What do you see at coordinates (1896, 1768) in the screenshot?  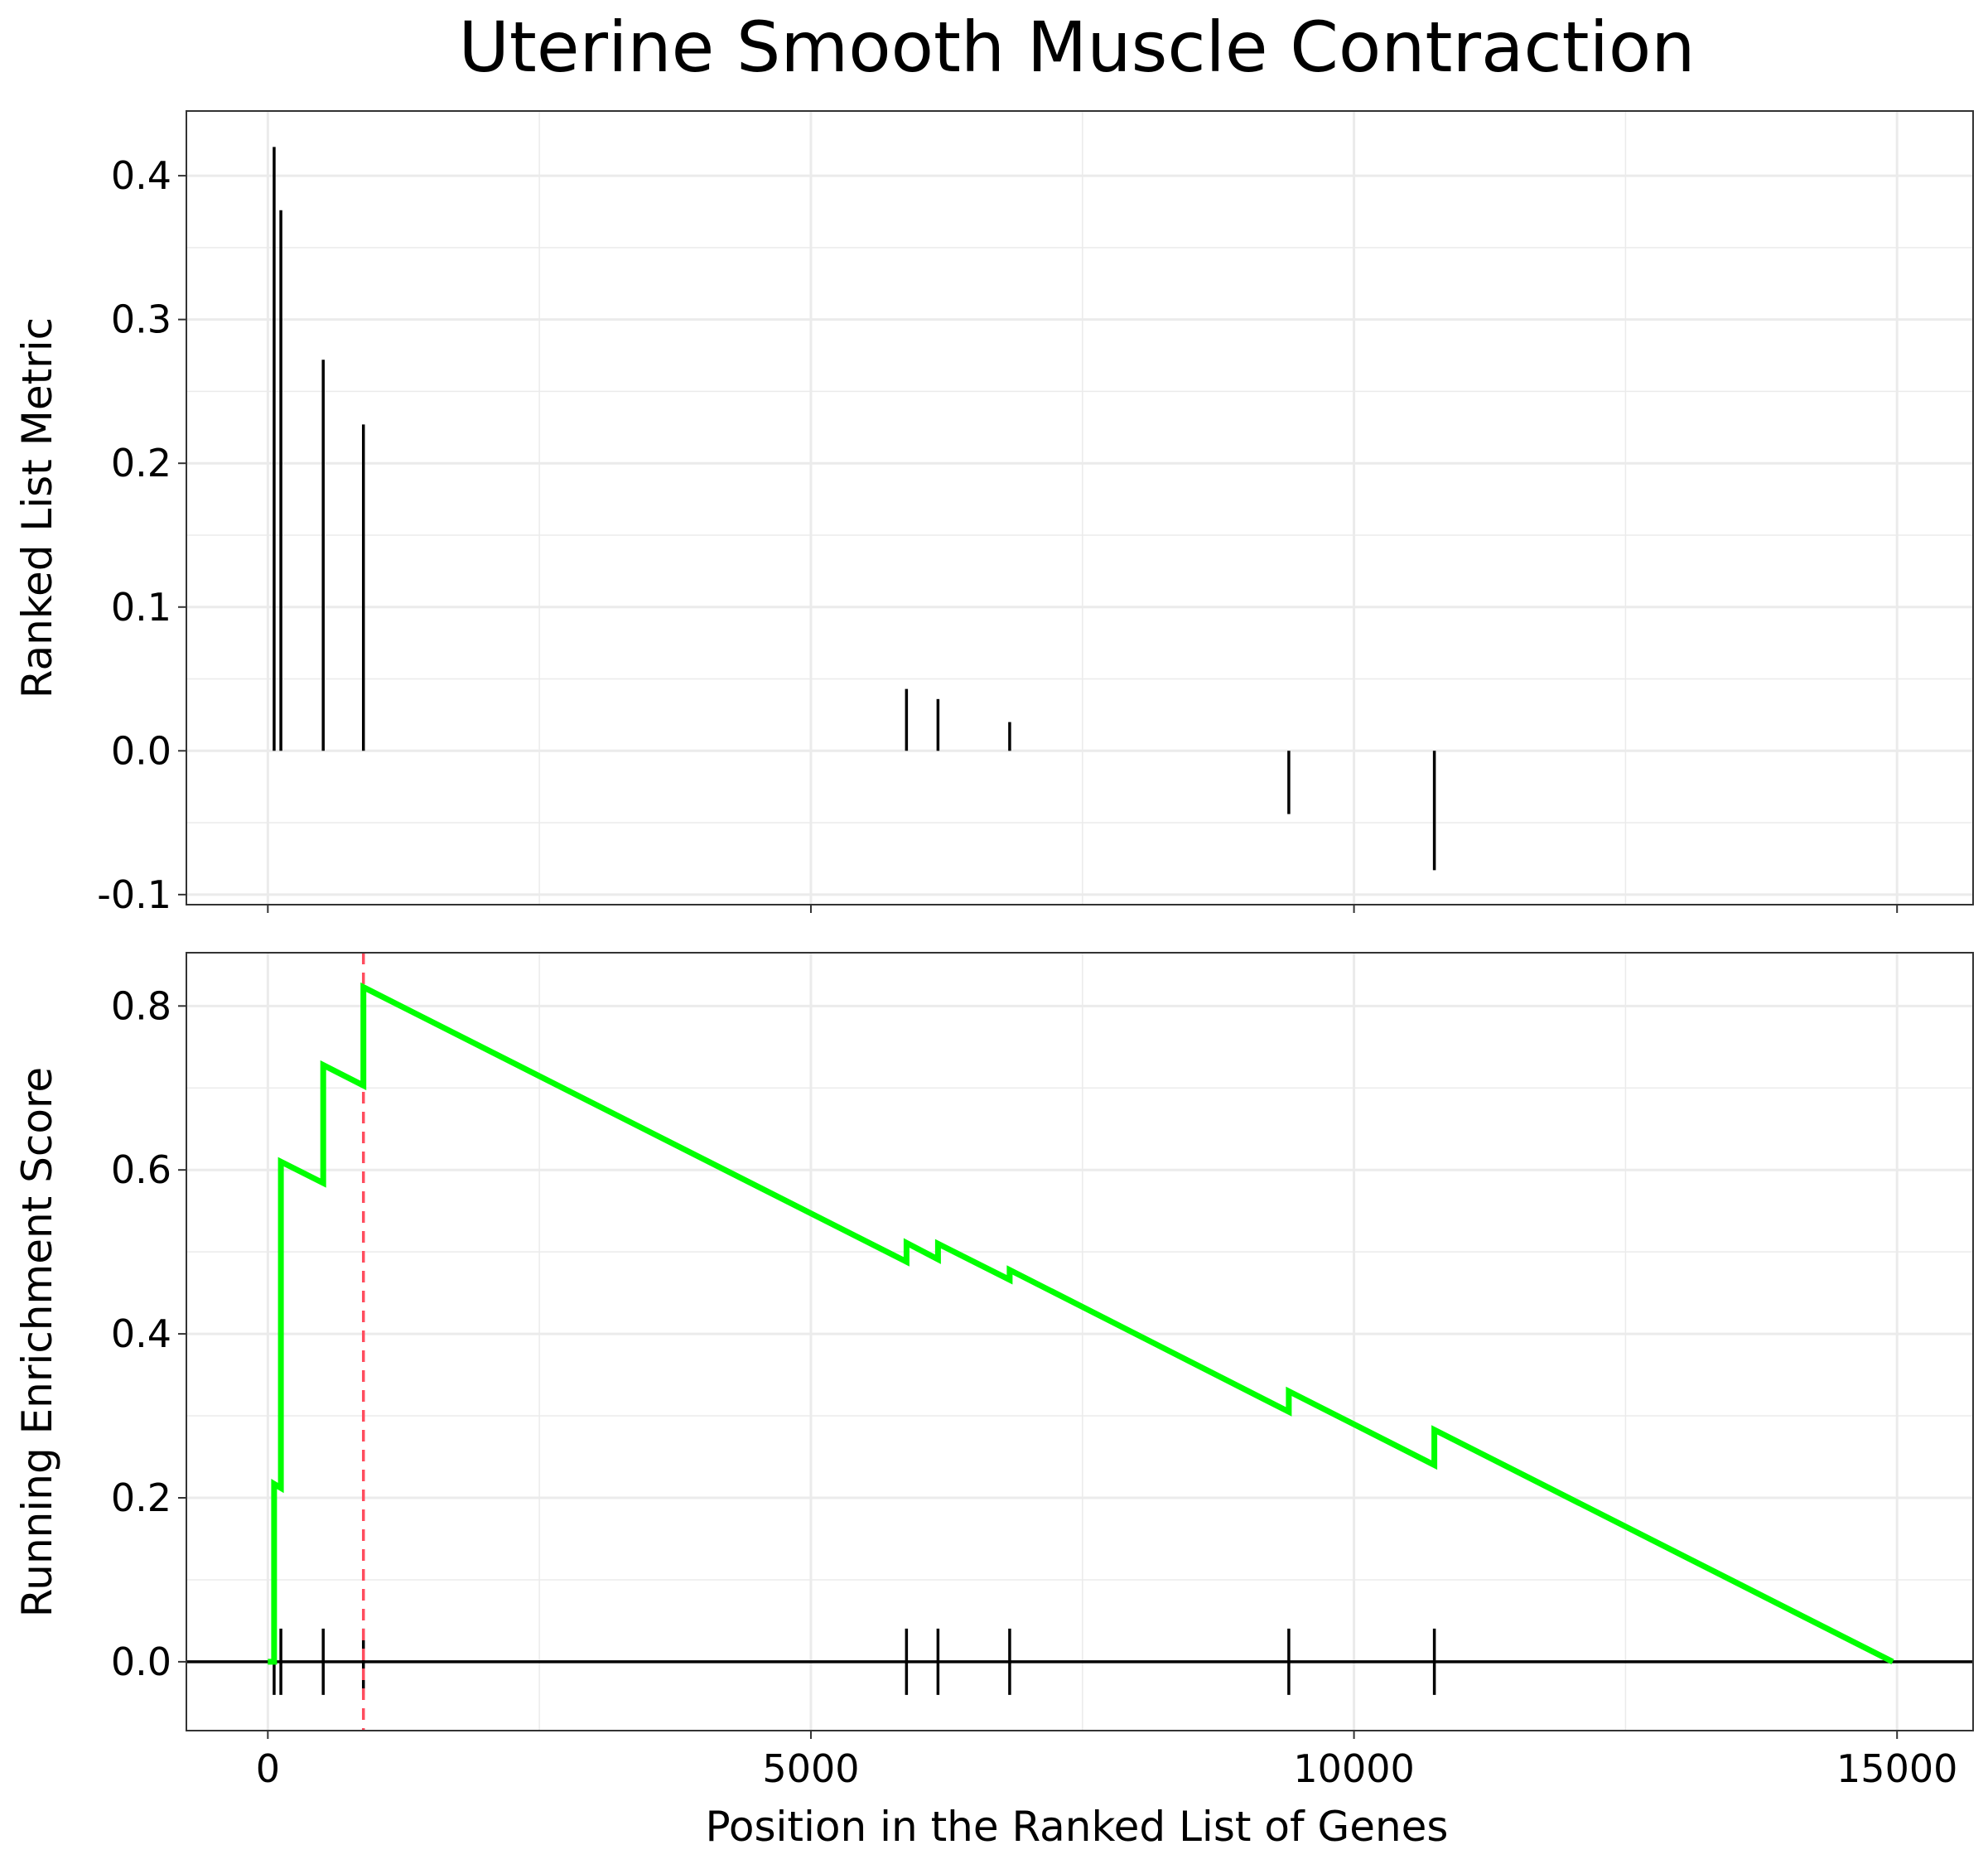 I see `x-tick-label: 15000` at bounding box center [1896, 1768].